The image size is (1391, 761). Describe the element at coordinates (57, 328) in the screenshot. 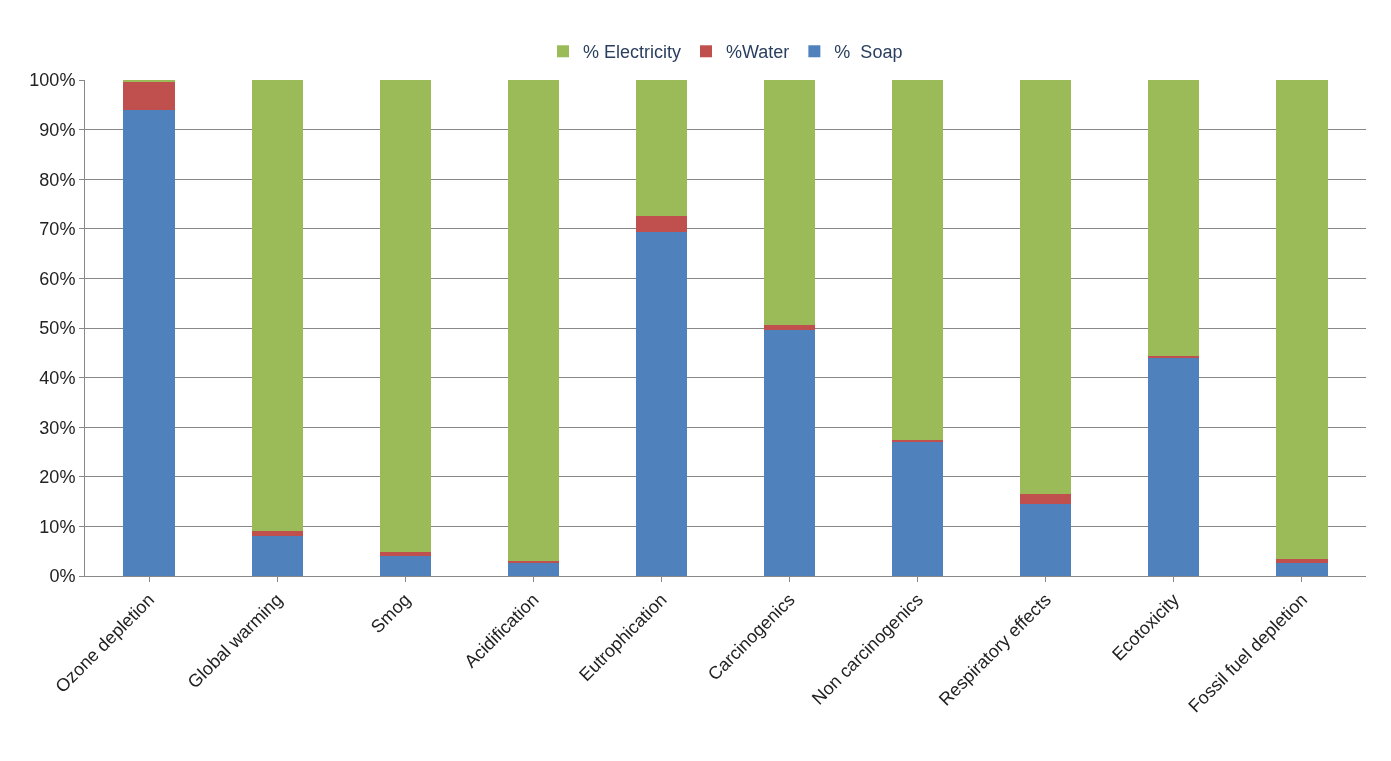

I see `y-tick-label: 50%` at that location.